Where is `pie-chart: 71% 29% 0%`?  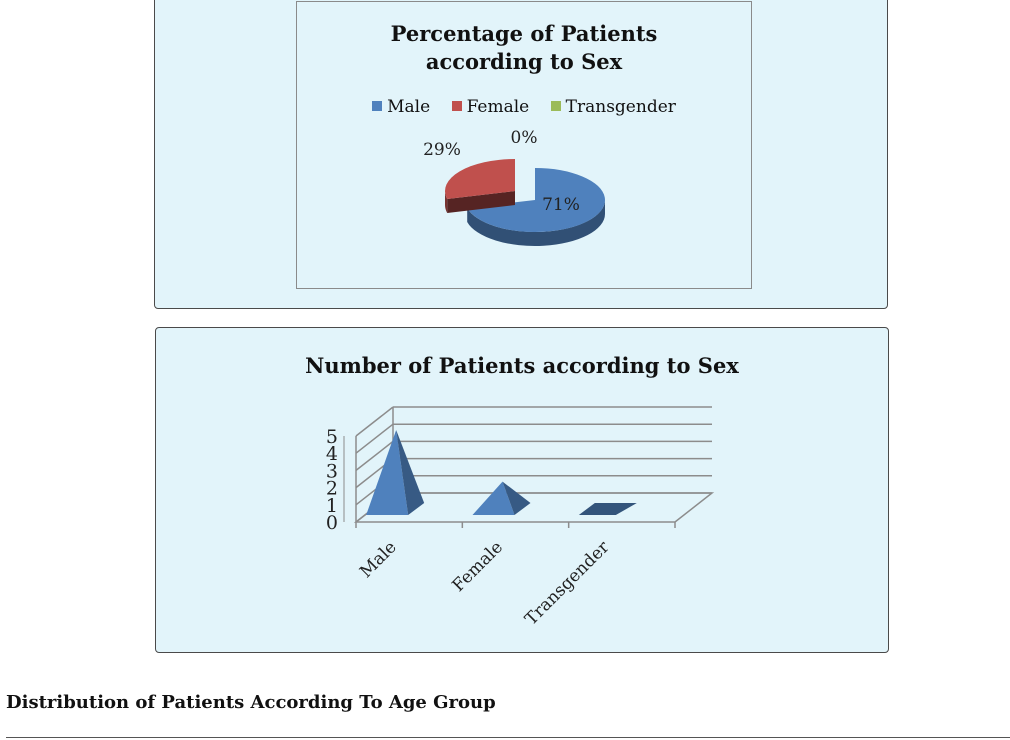
pie-chart: 71% 29% 0% is located at coordinates (514, 187).